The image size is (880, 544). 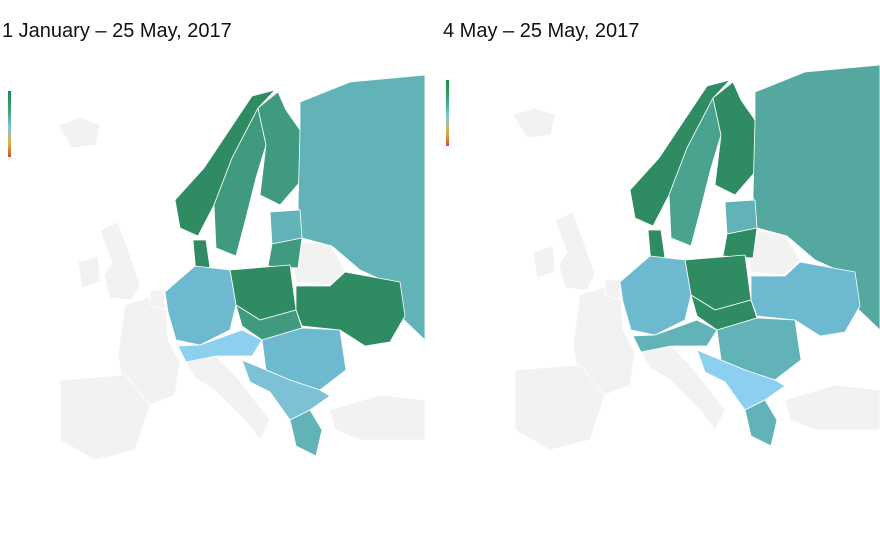 I want to click on map-title-left: 1 January – 25 May, 2017, so click(x=117, y=31).